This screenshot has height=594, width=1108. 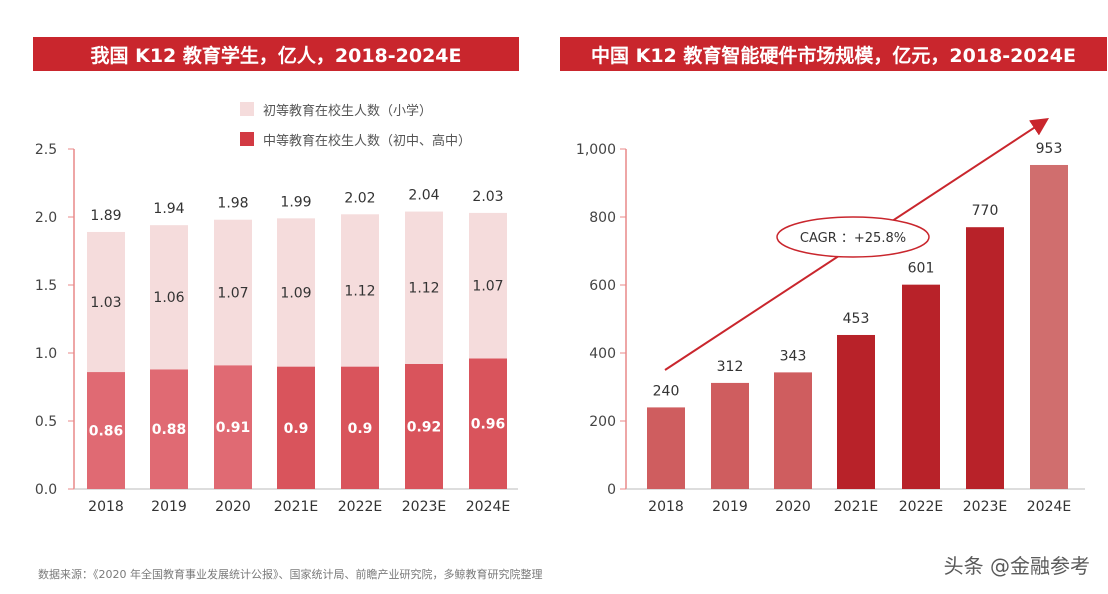 I want to click on left-label-total: 2.03, so click(x=487, y=197).